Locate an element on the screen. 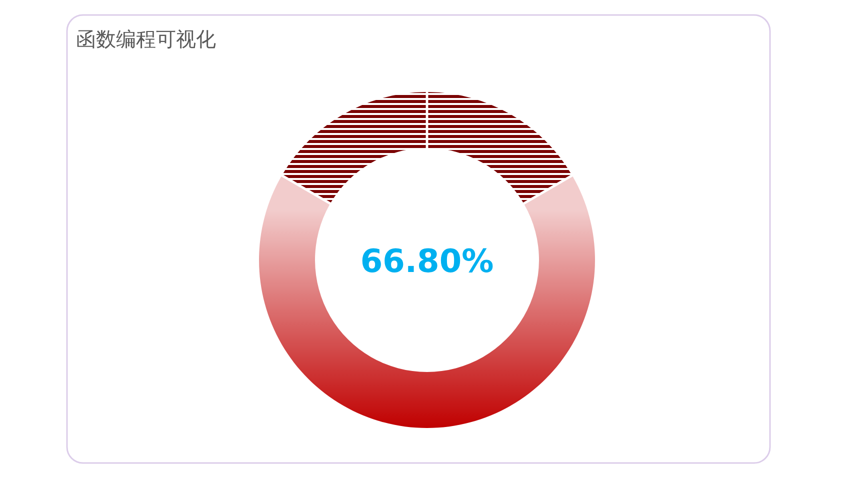 The image size is (848, 502). text: 66.80% is located at coordinates (427, 261).